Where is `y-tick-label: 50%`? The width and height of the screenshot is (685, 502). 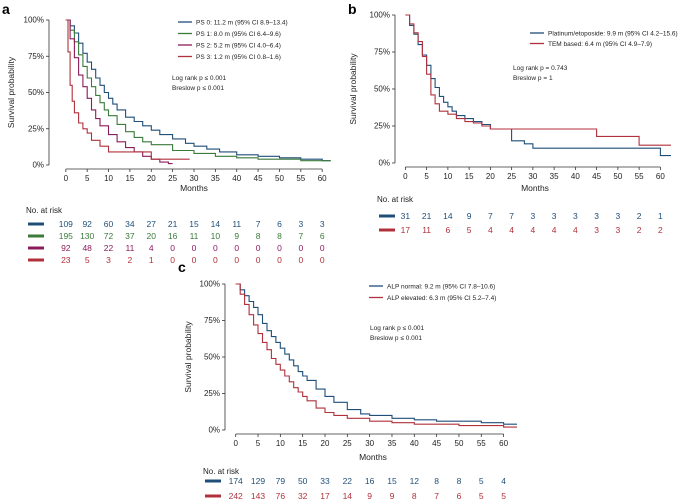 y-tick-label: 50% is located at coordinates (382, 89).